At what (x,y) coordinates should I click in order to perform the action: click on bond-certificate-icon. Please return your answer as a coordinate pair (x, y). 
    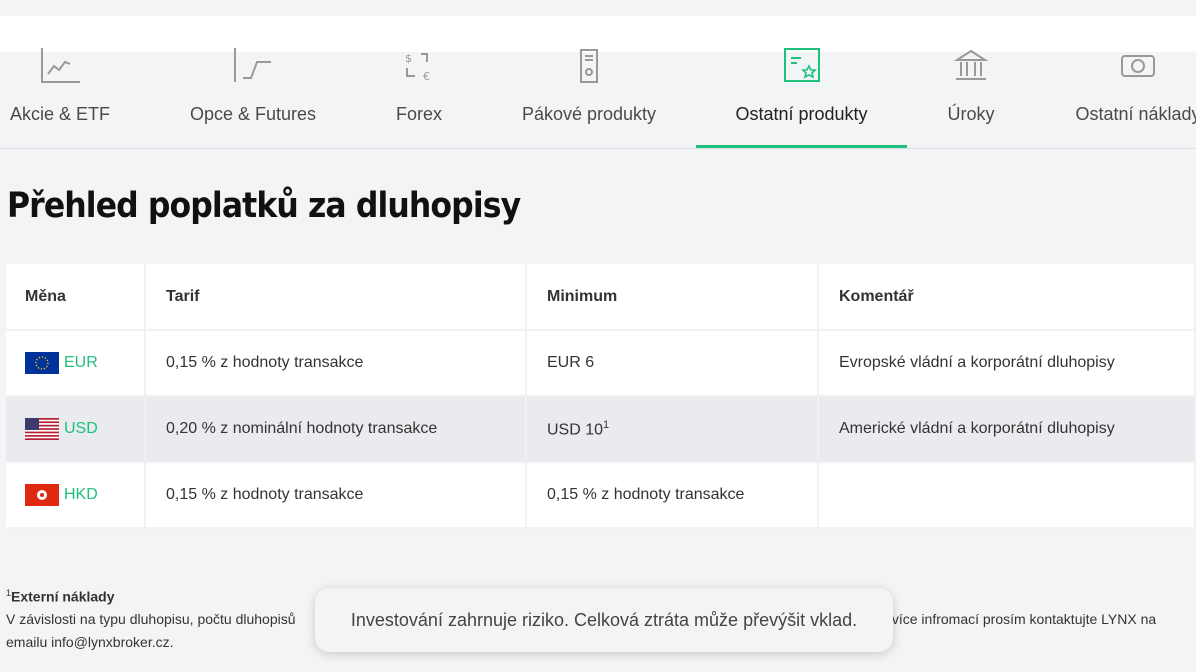
    Looking at the image, I should click on (801, 65).